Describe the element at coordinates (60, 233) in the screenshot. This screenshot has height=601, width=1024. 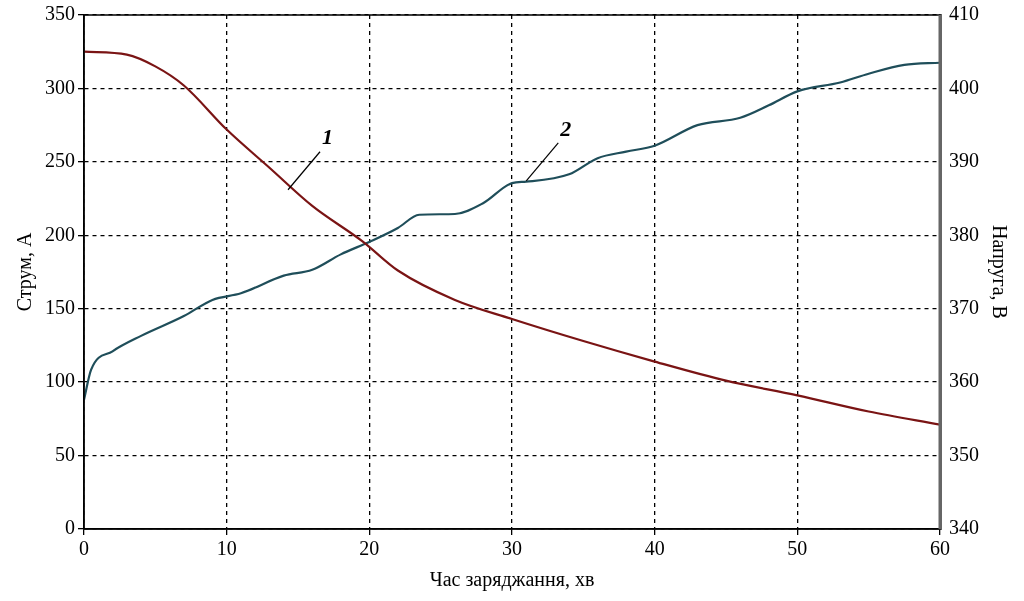
I see `y-tick-label: 200` at that location.